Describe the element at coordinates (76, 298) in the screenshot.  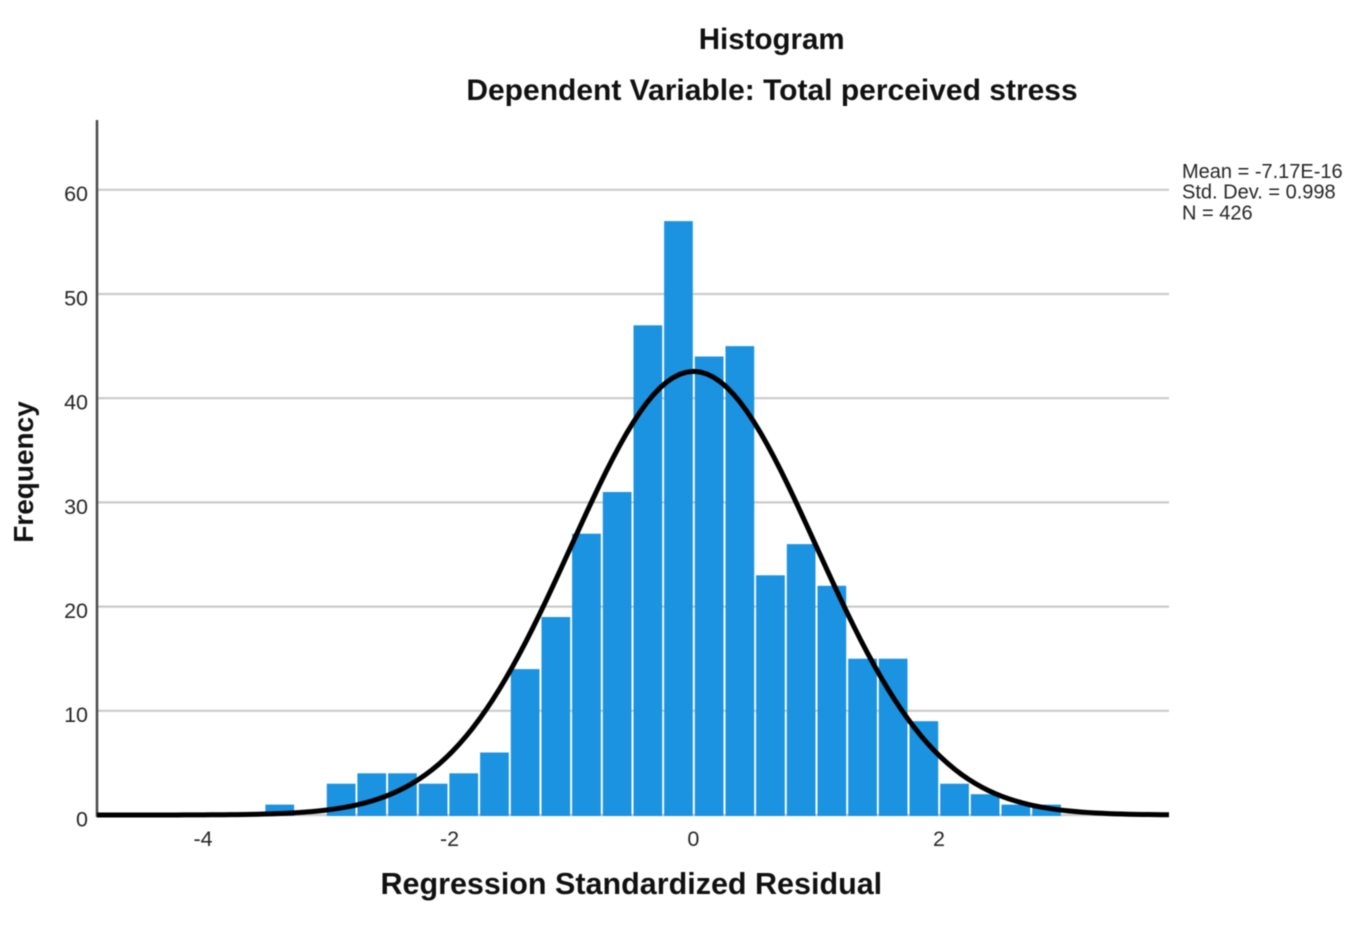
I see `svg-text: 50` at that location.